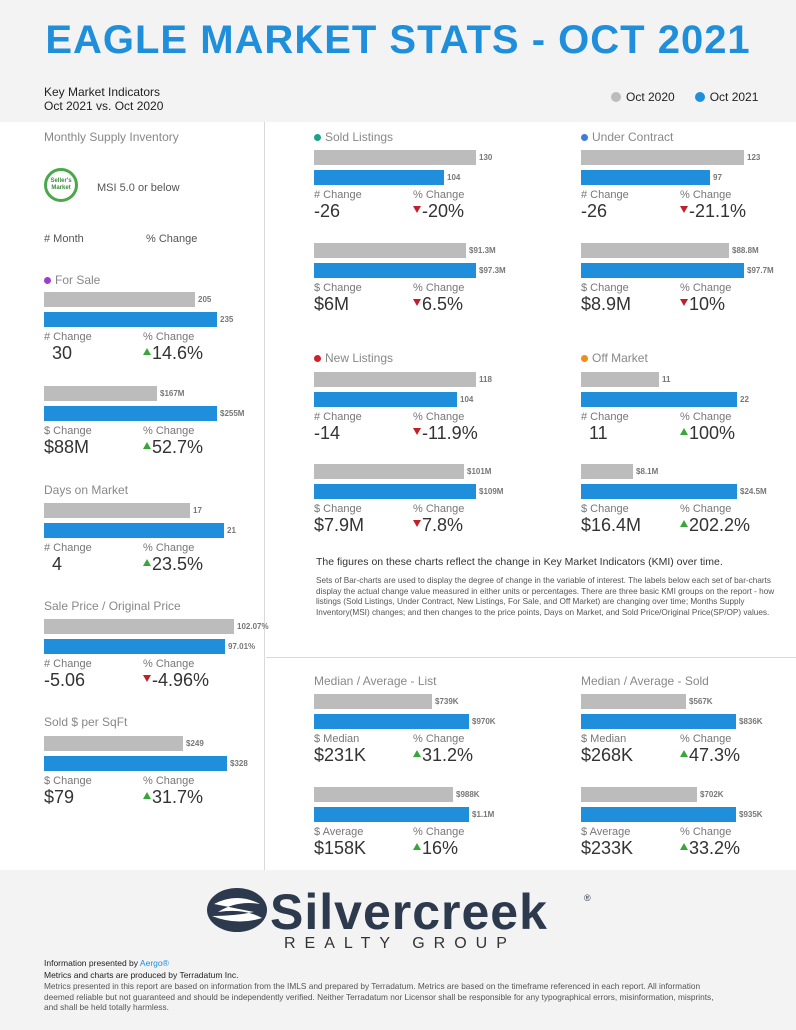 This screenshot has width=796, height=1030. What do you see at coordinates (467, 399) in the screenshot?
I see `new-listings-units-curr-bar-label: 104` at bounding box center [467, 399].